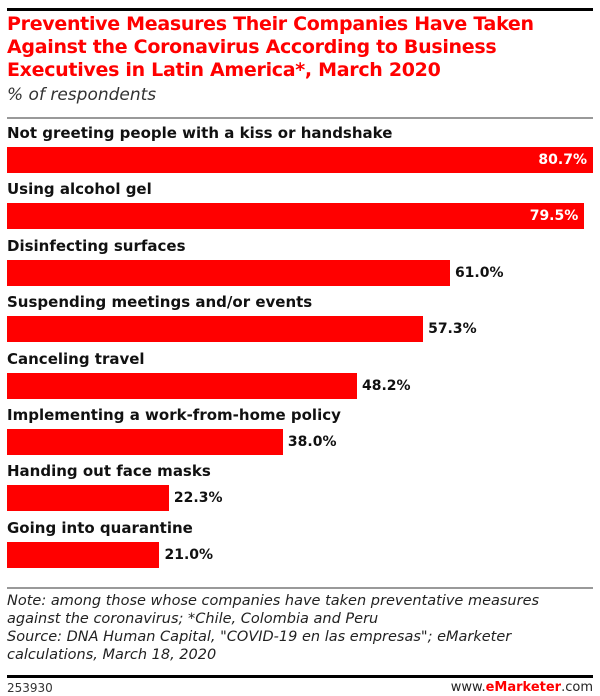  Describe the element at coordinates (312, 442) in the screenshot. I see `value-label: 38.0%` at that location.